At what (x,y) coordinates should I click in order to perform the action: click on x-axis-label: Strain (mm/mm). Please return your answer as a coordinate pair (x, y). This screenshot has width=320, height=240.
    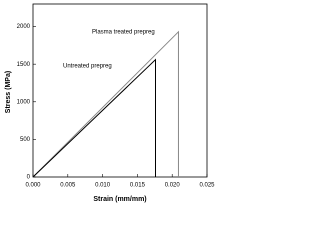
    Looking at the image, I should click on (119, 199).